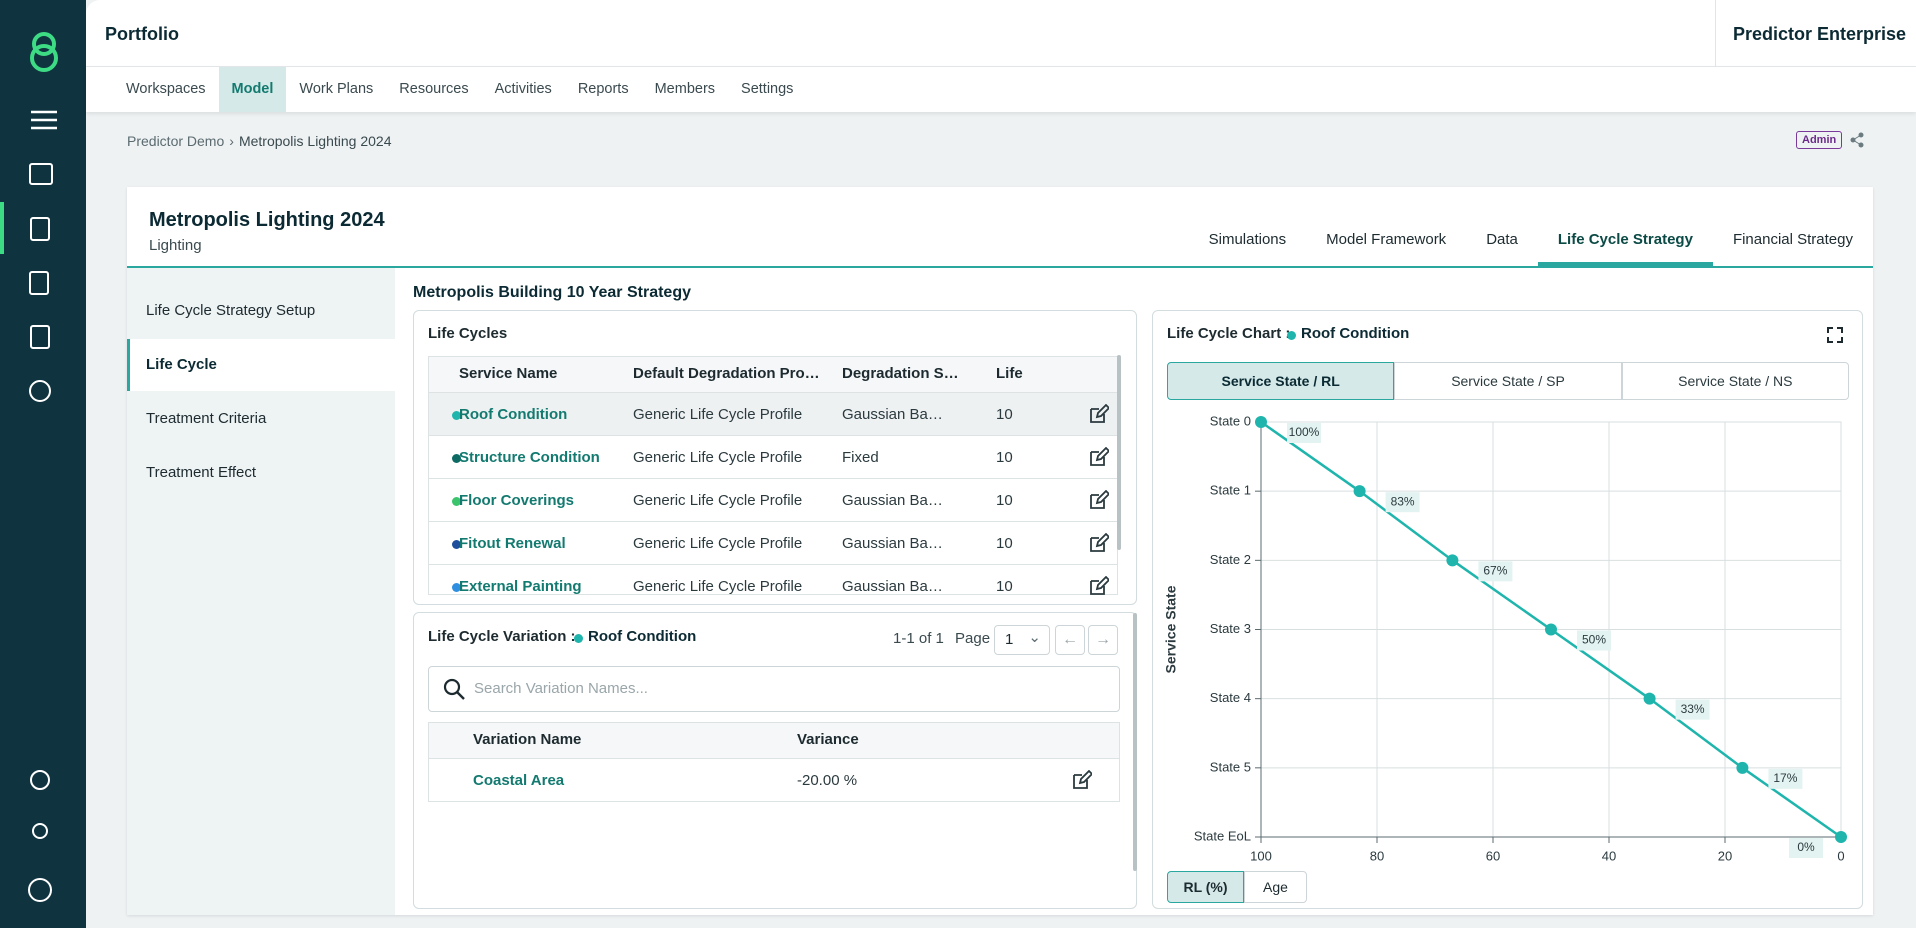  Describe the element at coordinates (44, 120) in the screenshot. I see `menu-button` at that location.